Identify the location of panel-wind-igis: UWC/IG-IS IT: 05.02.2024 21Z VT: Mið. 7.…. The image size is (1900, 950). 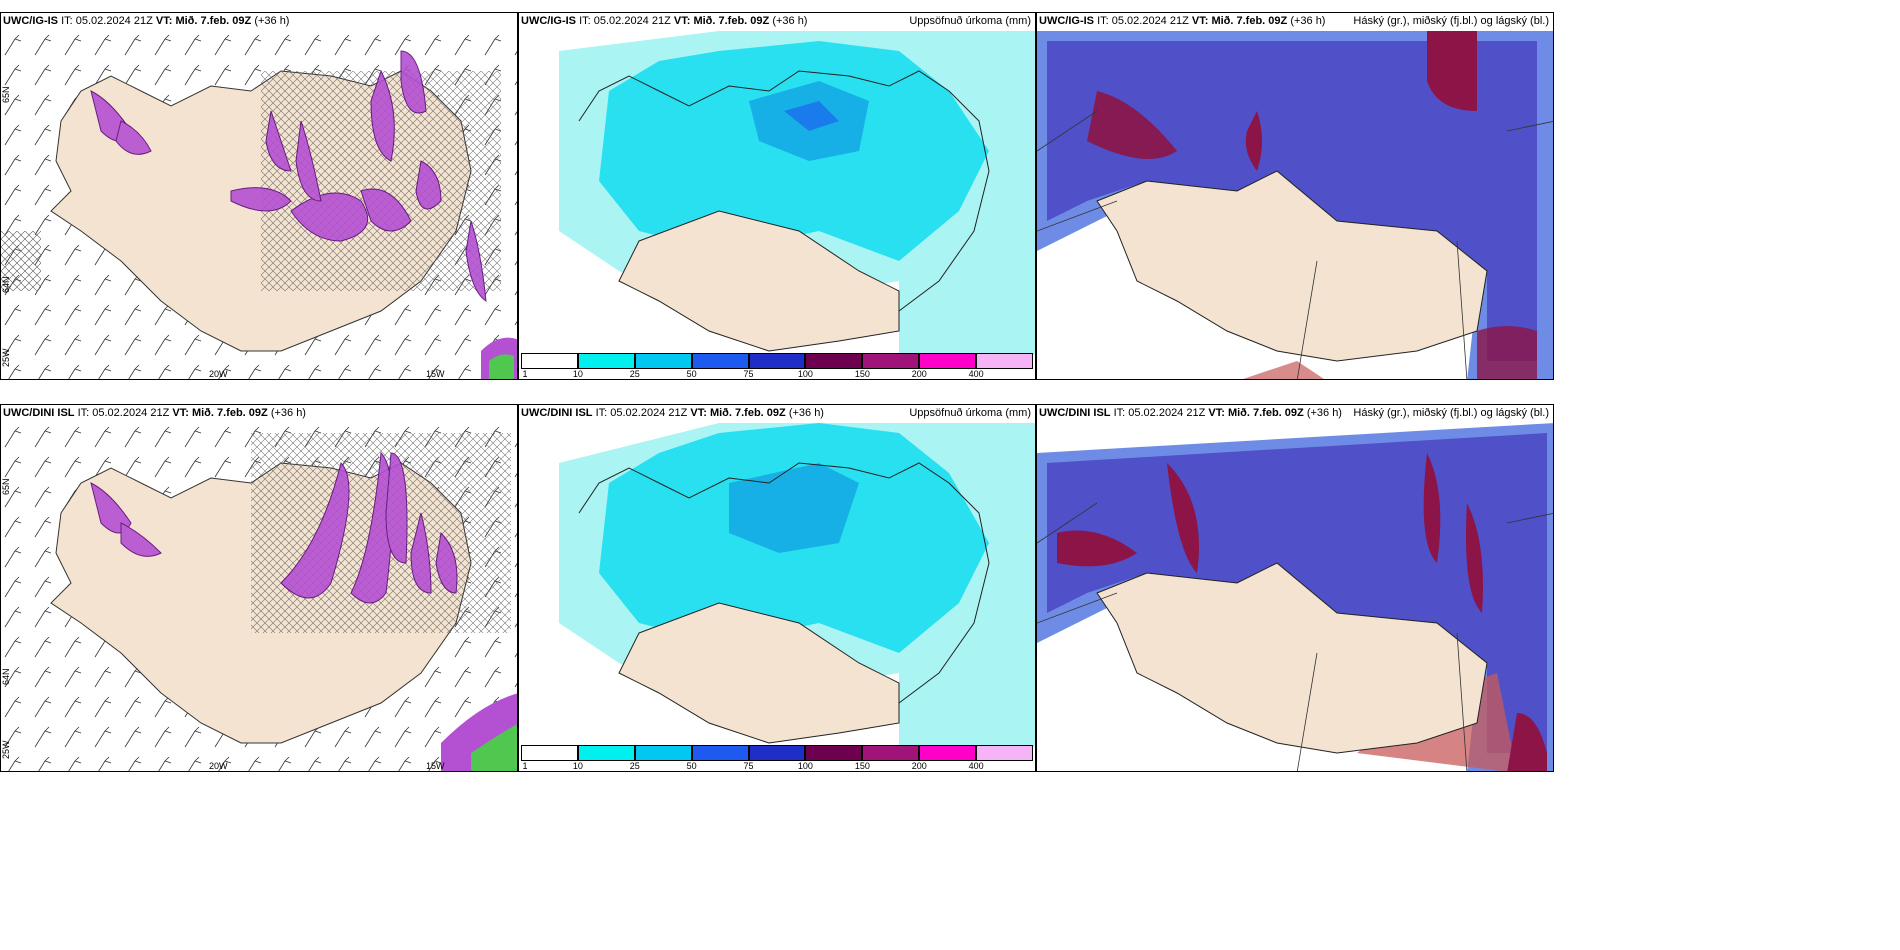
(259, 196).